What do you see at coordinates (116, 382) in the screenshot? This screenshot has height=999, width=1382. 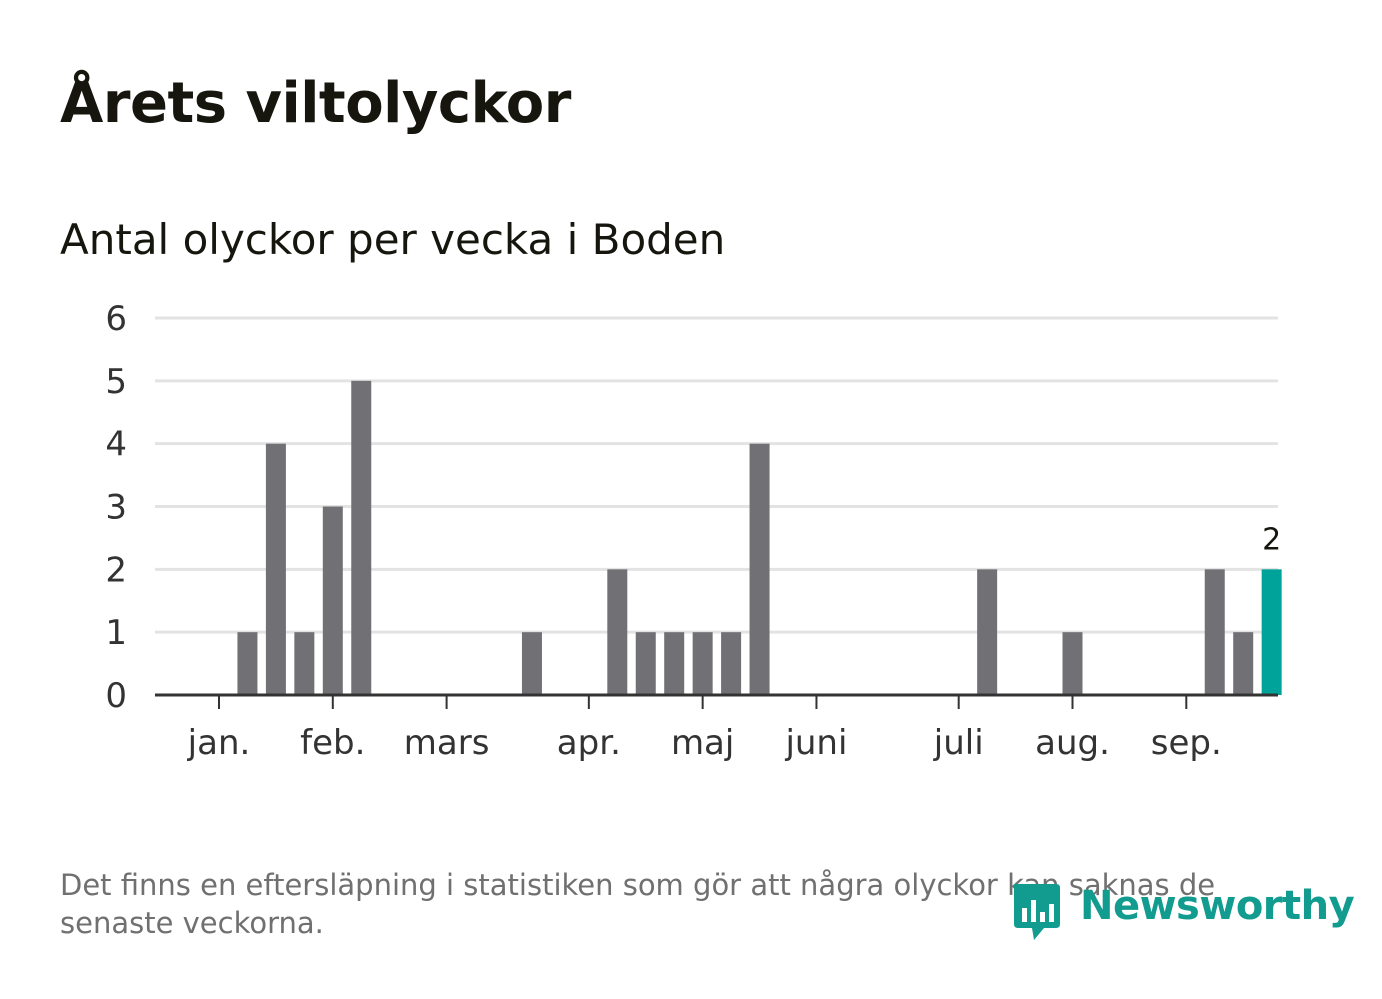 I see `y-tick-label: 5` at bounding box center [116, 382].